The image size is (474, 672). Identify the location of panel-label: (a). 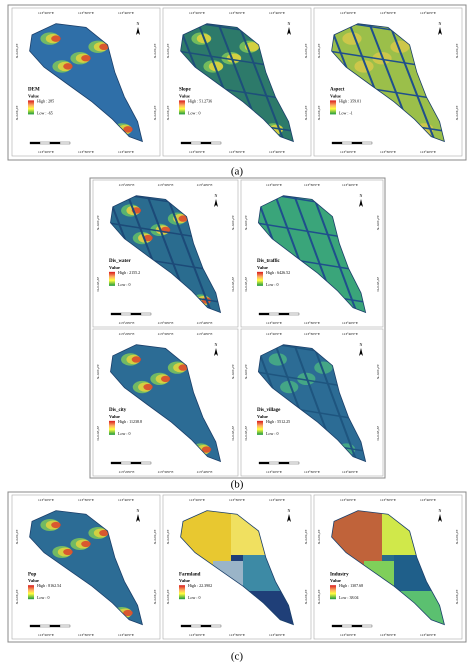
(237, 172).